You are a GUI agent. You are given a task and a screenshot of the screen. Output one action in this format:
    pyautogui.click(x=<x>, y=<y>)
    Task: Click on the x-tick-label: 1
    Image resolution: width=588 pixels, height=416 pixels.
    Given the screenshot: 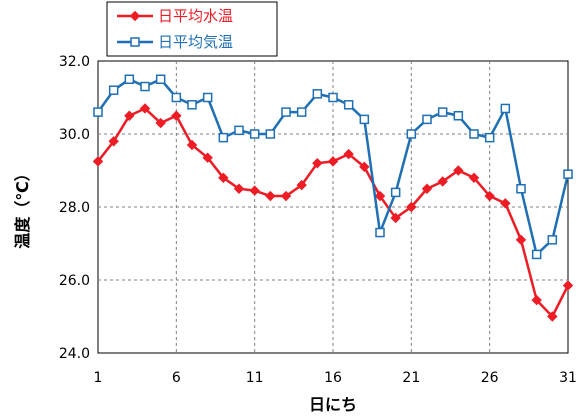 What is the action you would take?
    pyautogui.click(x=98, y=378)
    